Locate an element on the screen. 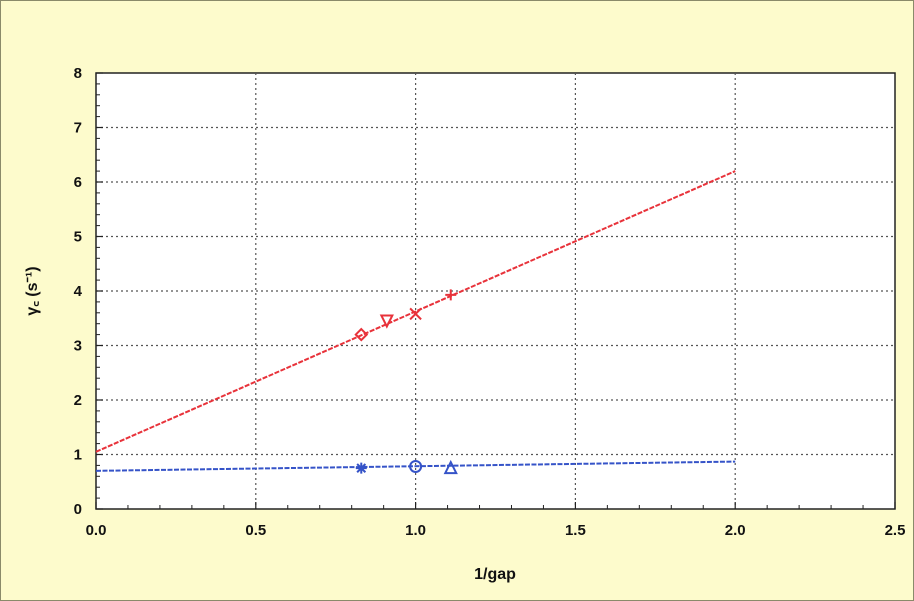 The width and height of the screenshot is (914, 601). blue-triangle-up-marker is located at coordinates (450, 467).